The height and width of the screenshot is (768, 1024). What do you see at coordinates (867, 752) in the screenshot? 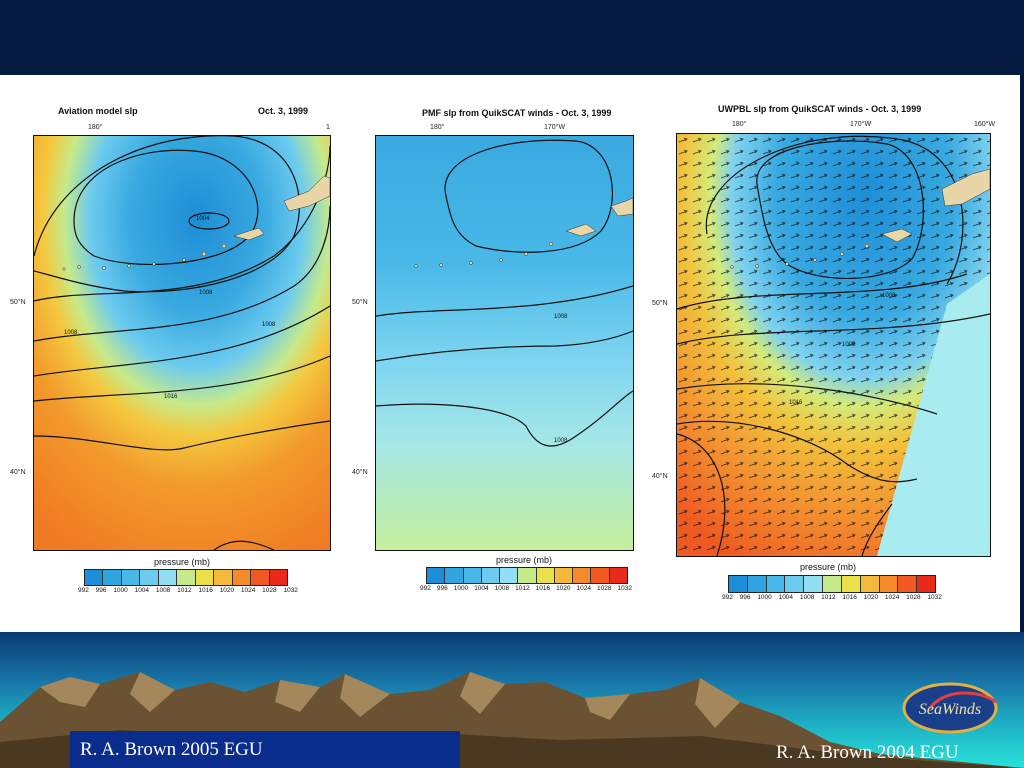
I see `credit-right: R. A. Brown 2004 EGU` at bounding box center [867, 752].